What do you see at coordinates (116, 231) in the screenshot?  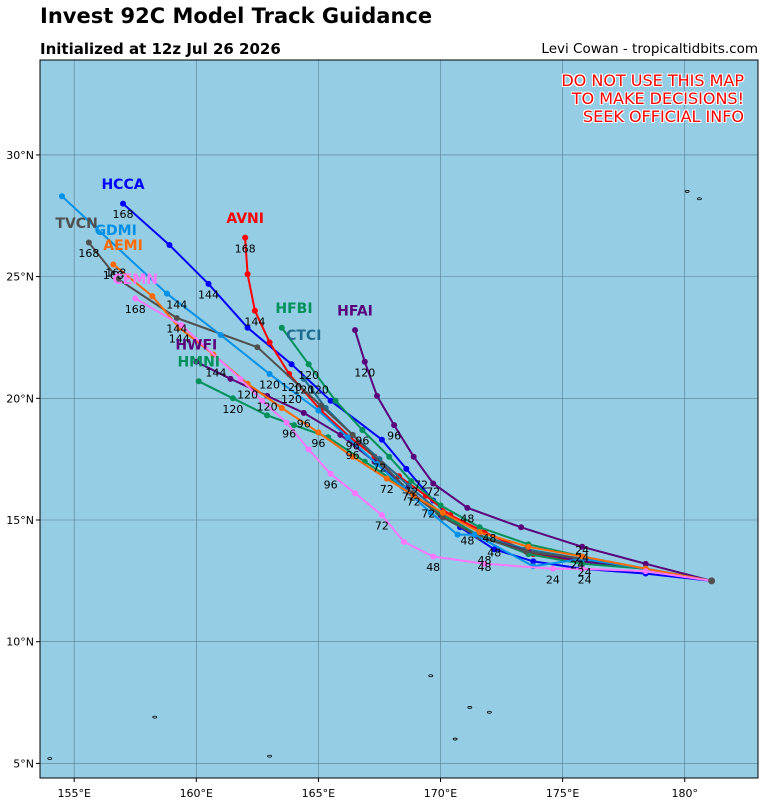 I see `model-label-gdmi: GDMI` at bounding box center [116, 231].